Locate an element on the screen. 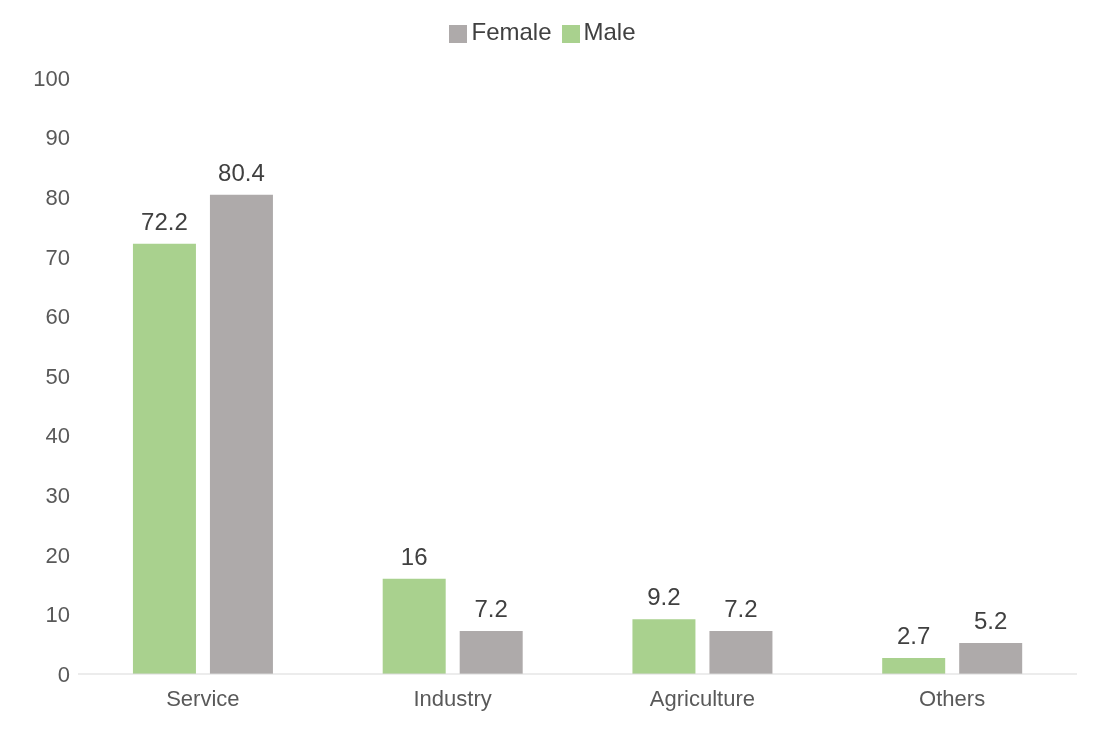  data-label: 80.4 is located at coordinates (241, 172).